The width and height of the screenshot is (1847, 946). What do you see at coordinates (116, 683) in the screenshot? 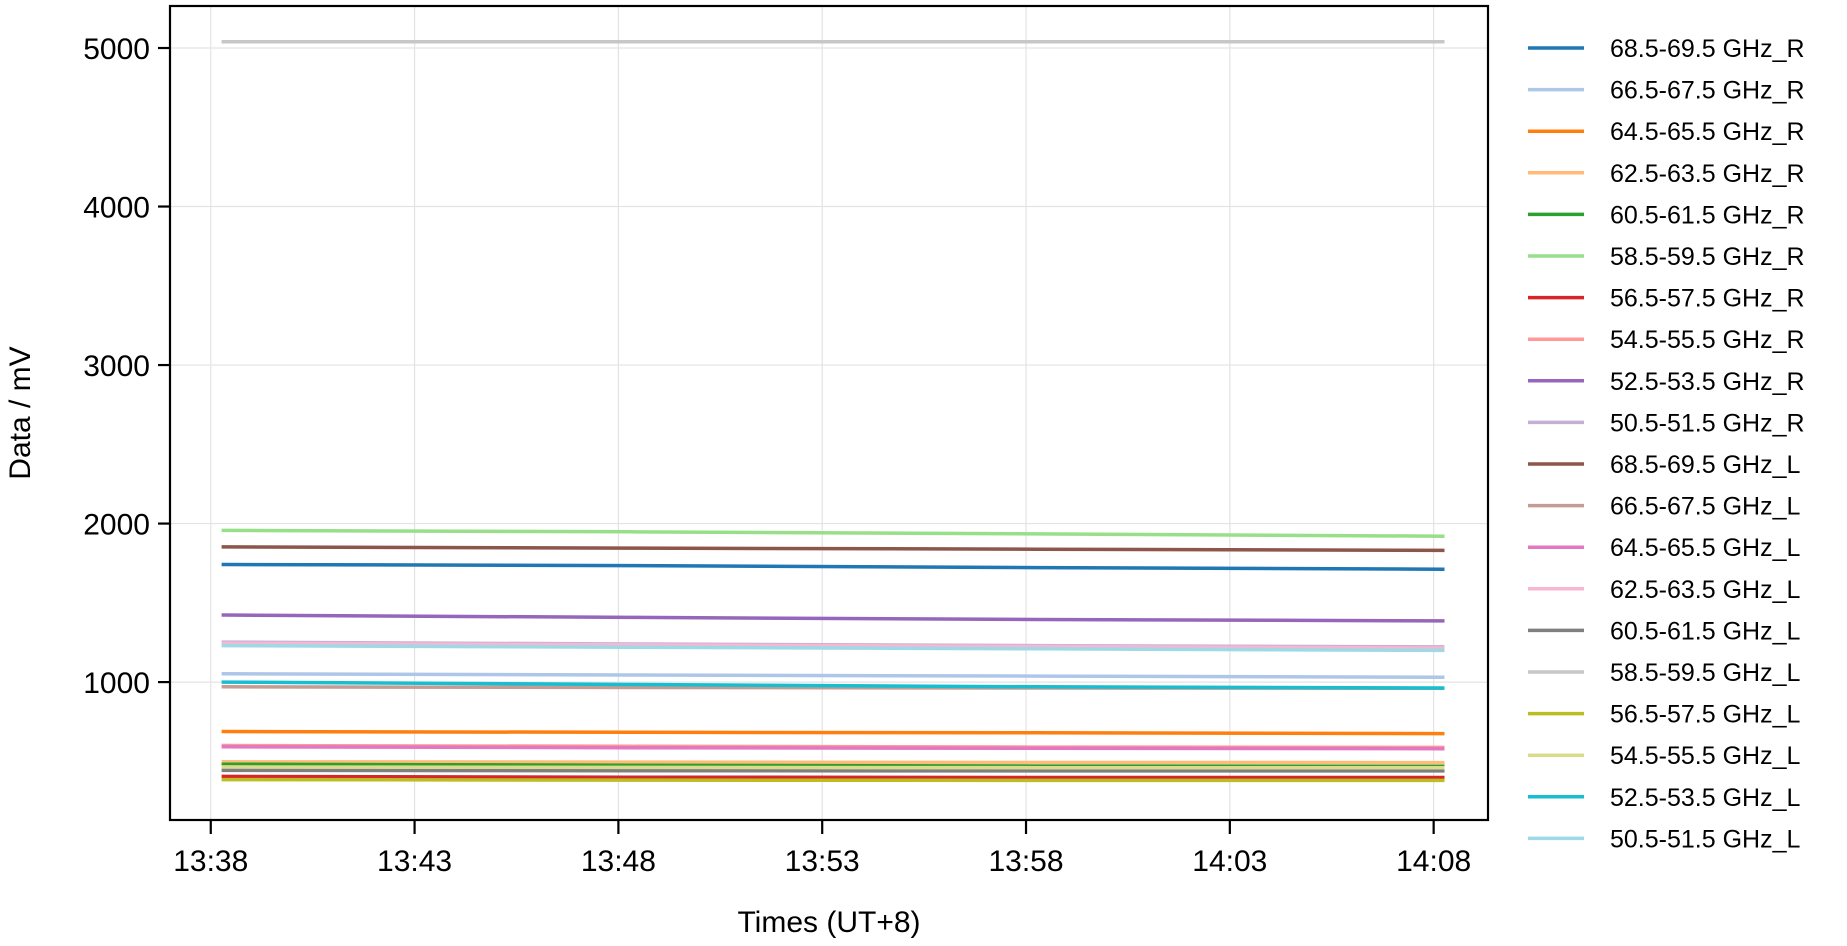
I see `y-tick-label: 1000` at bounding box center [116, 683].